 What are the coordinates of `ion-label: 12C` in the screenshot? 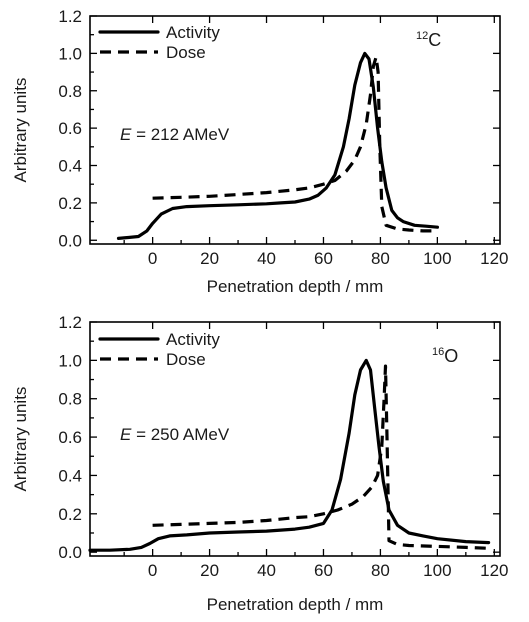 It's located at (428, 40).